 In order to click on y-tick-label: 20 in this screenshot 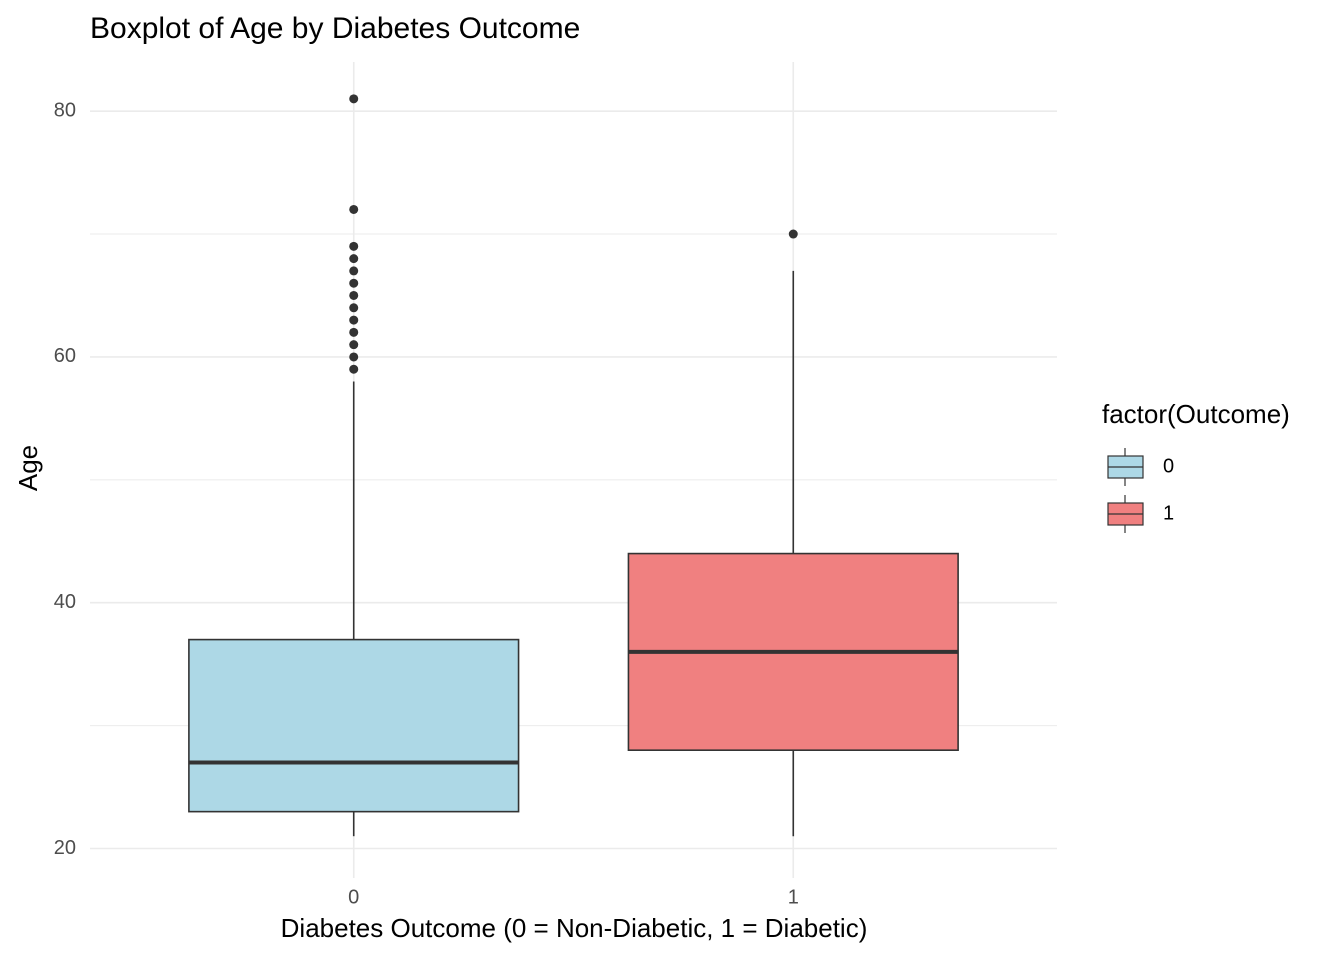, I will do `click(65, 848)`.